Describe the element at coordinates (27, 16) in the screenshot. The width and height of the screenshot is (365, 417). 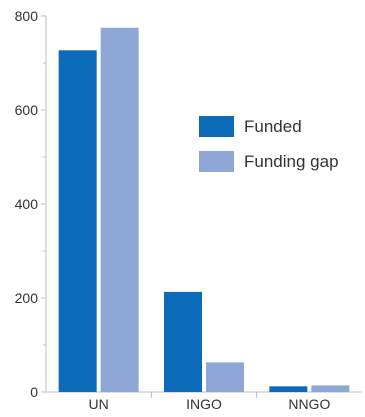
I see `y-tick-label: 800` at that location.